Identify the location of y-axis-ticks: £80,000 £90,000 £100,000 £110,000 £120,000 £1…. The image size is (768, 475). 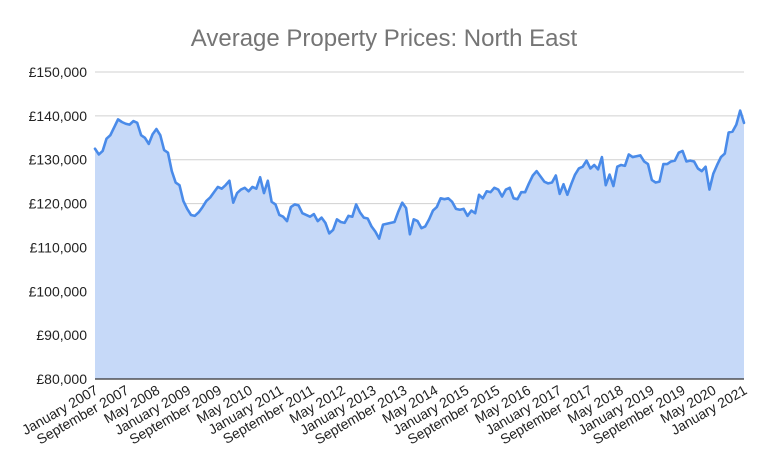
(58, 225).